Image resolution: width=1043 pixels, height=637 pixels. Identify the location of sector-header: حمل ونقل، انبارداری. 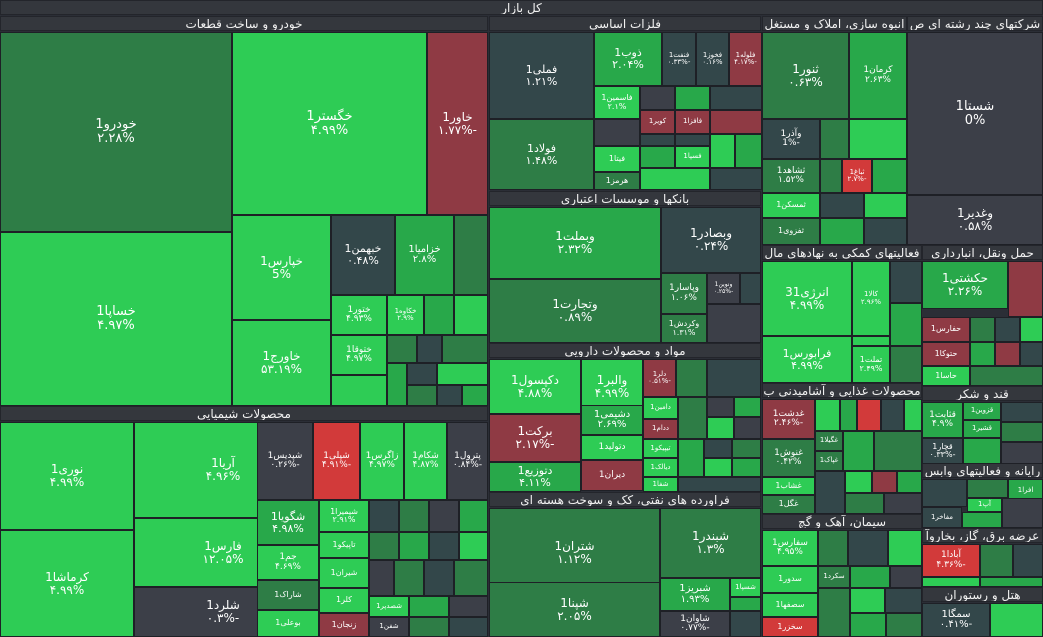
(982, 252).